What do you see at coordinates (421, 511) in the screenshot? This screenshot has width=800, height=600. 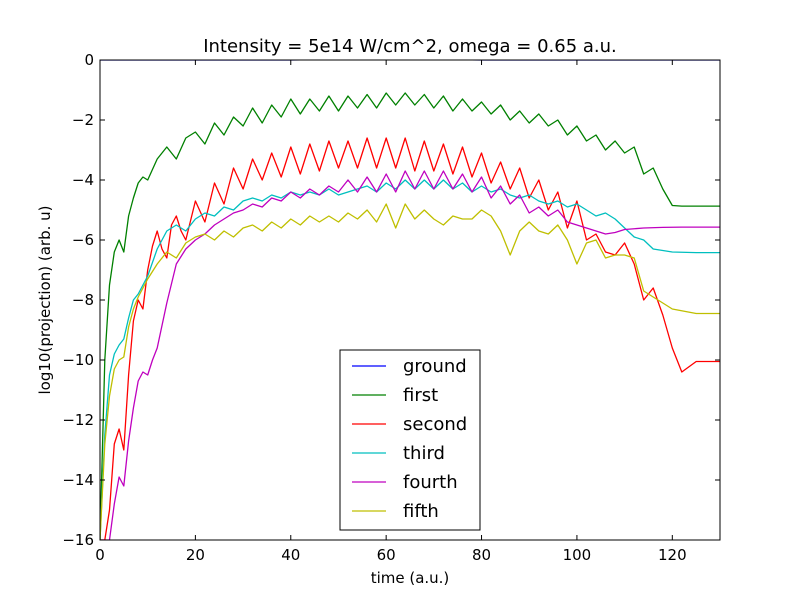 I see `legend-label-fifth: fifth` at bounding box center [421, 511].